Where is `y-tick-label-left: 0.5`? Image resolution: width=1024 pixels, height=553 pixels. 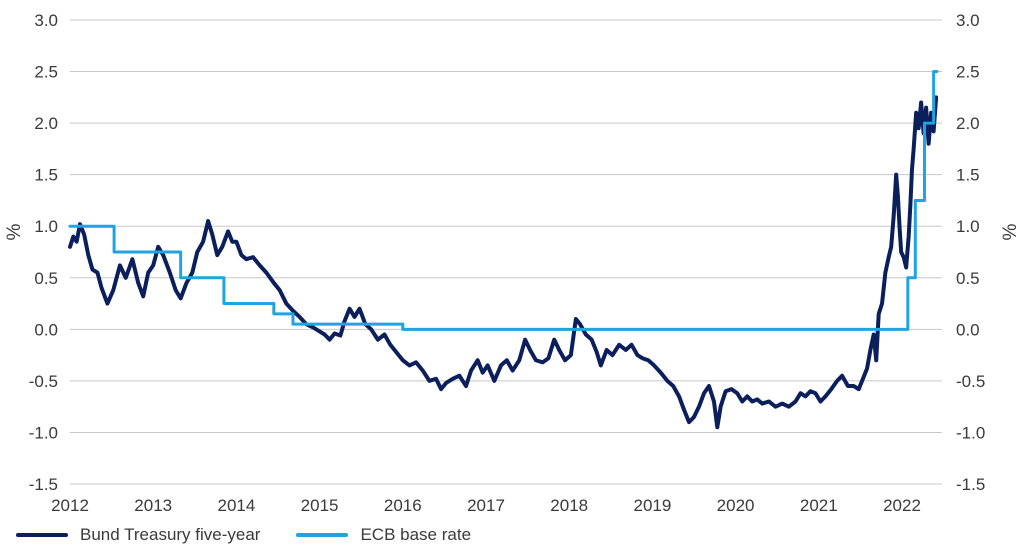
y-tick-label-left: 0.5 is located at coordinates (46, 278).